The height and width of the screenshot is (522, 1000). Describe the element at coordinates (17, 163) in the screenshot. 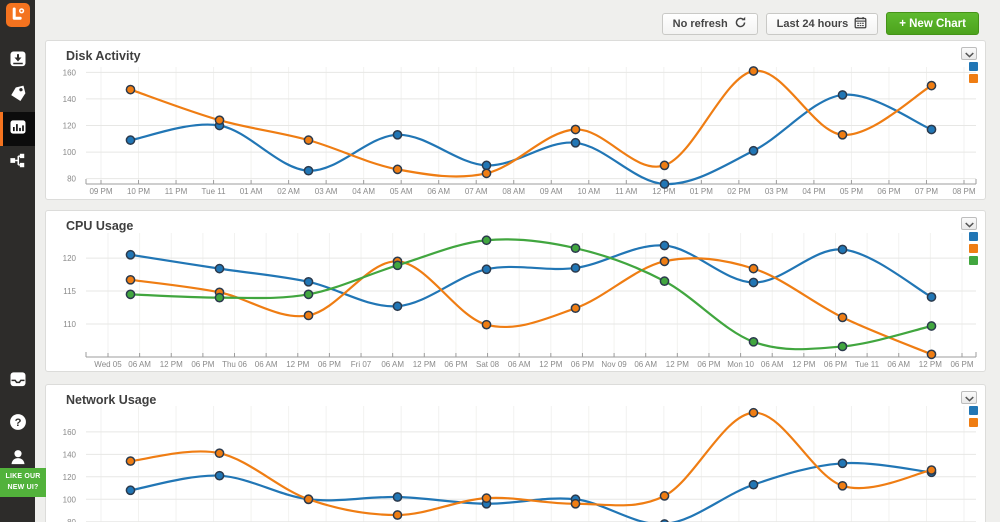

I see `sidebar-item-topology` at that location.